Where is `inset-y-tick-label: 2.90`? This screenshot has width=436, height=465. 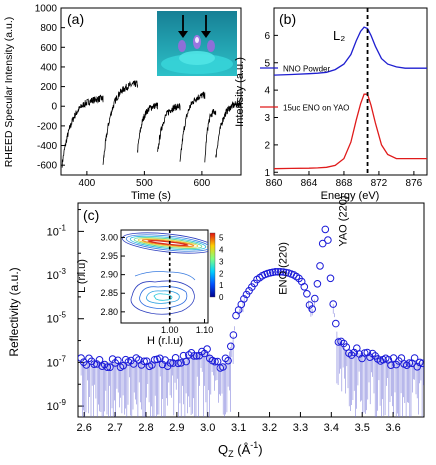
inset-y-tick-label: 2.90 is located at coordinates (109, 275).